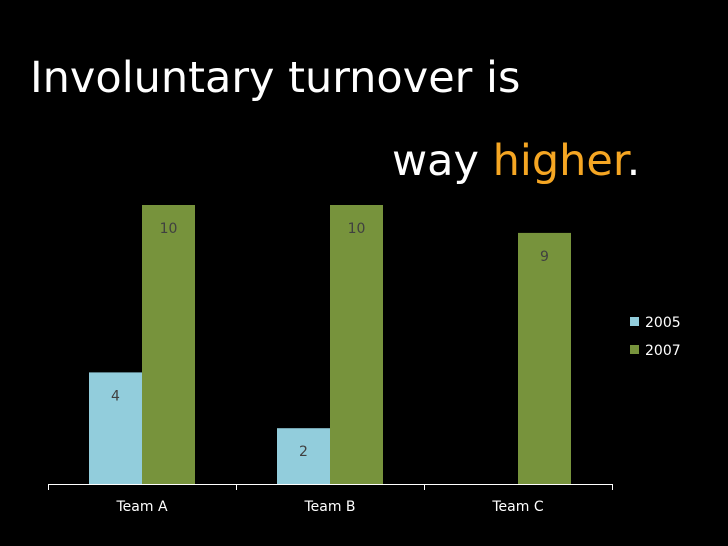 Image resolution: width=728 pixels, height=546 pixels. I want to click on legend-swatch-2007, so click(634, 349).